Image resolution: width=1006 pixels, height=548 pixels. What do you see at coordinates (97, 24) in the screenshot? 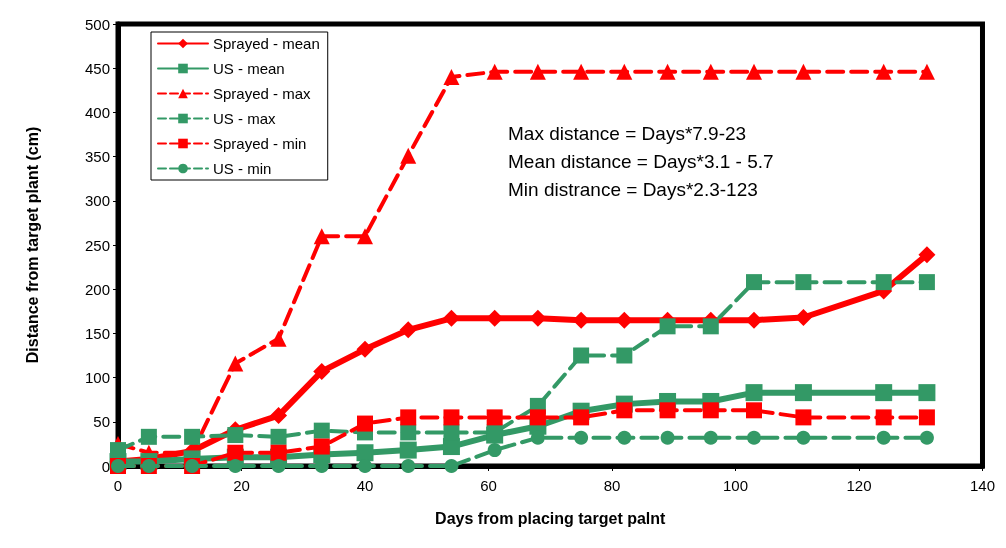
I see `y-tick-label: 500` at bounding box center [97, 24].